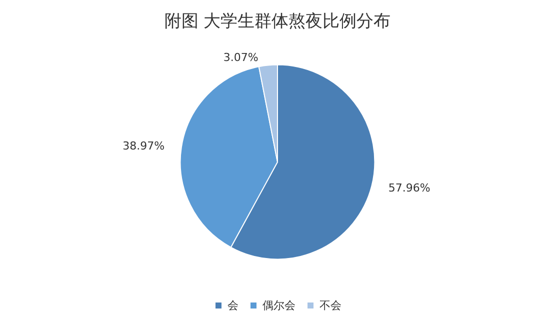  I want to click on legend-label: 不会, so click(331, 305).